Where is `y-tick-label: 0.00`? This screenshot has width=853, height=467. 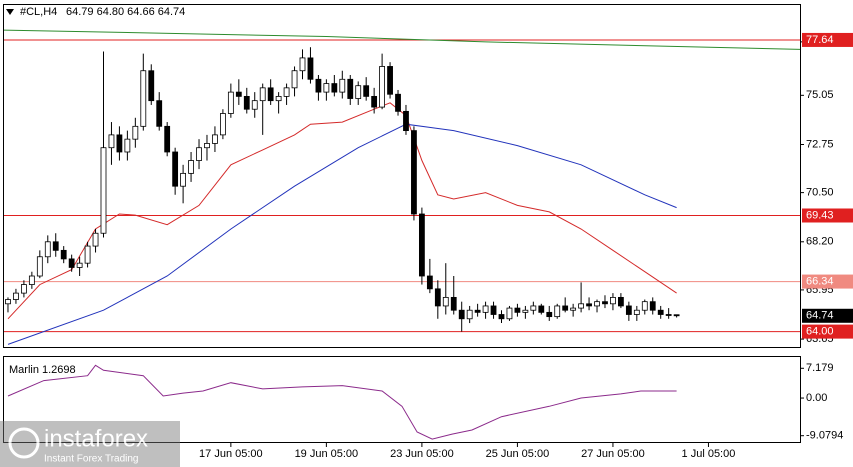
y-tick-label: 0.00 is located at coordinates (816, 398).